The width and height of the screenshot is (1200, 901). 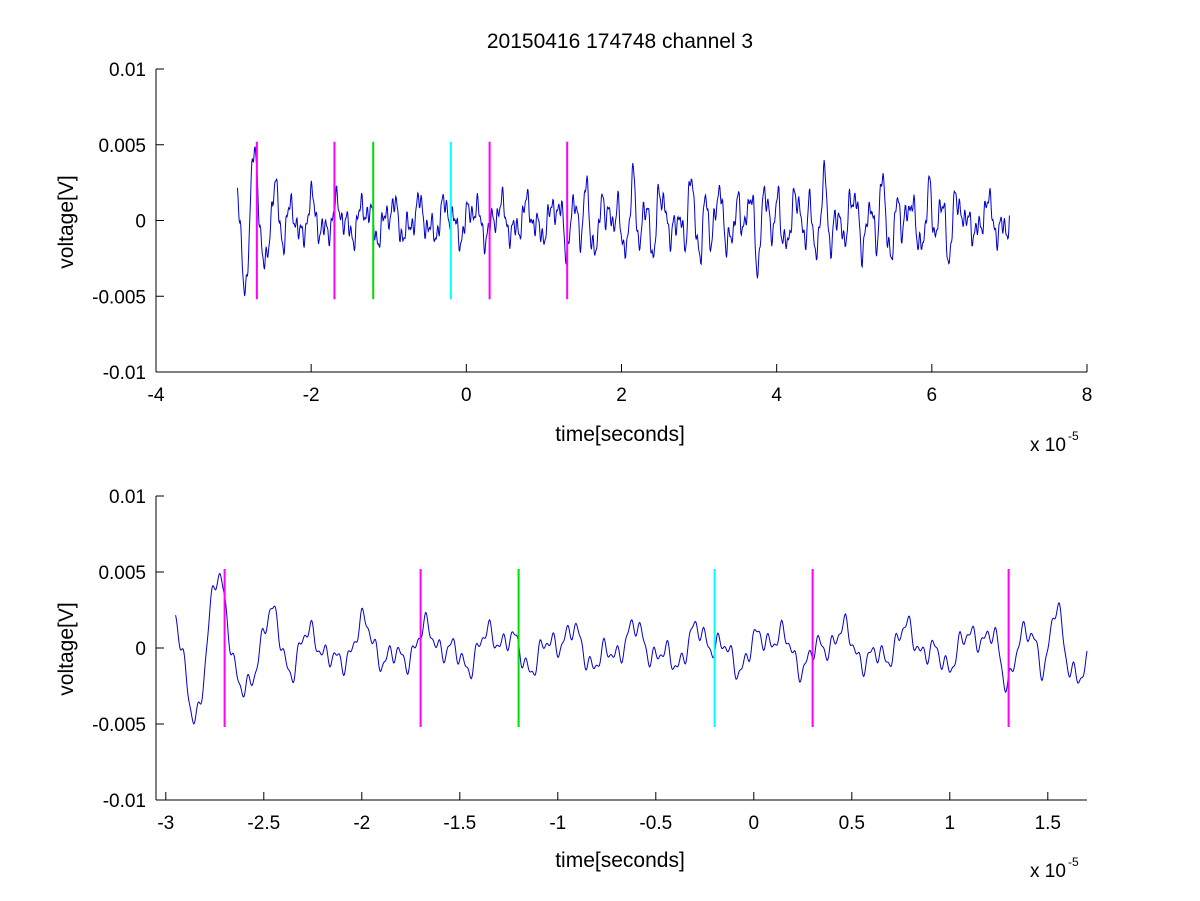 I want to click on x-tick-label: 4, so click(x=776, y=395).